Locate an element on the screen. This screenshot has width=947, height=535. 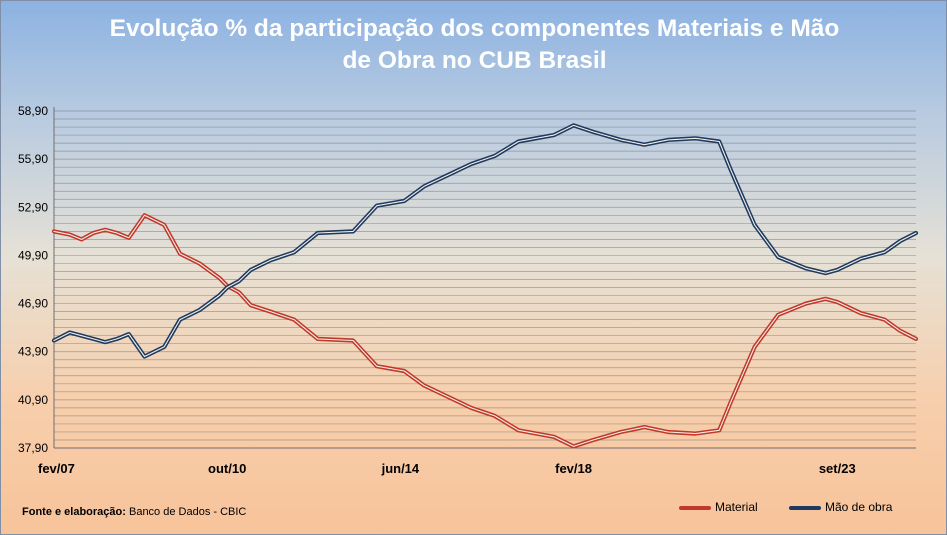
x-tick-label: out/10 is located at coordinates (227, 468).